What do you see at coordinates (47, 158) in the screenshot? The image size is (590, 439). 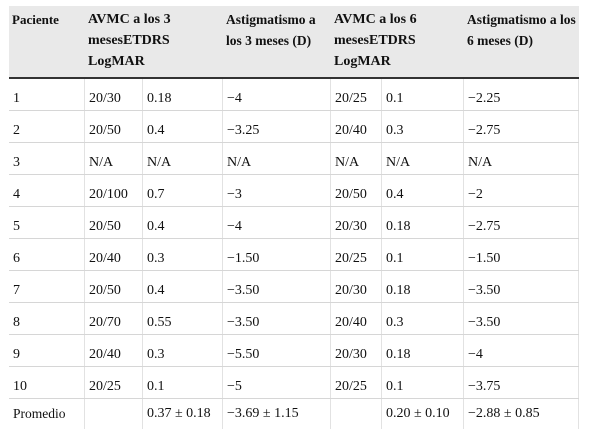 I see `patient-cell: 3` at bounding box center [47, 158].